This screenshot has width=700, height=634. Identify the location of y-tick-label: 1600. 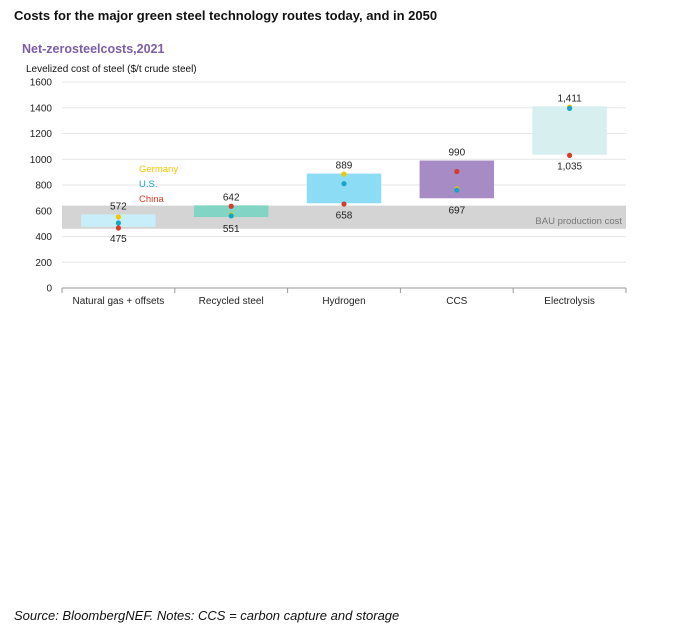
(41, 83).